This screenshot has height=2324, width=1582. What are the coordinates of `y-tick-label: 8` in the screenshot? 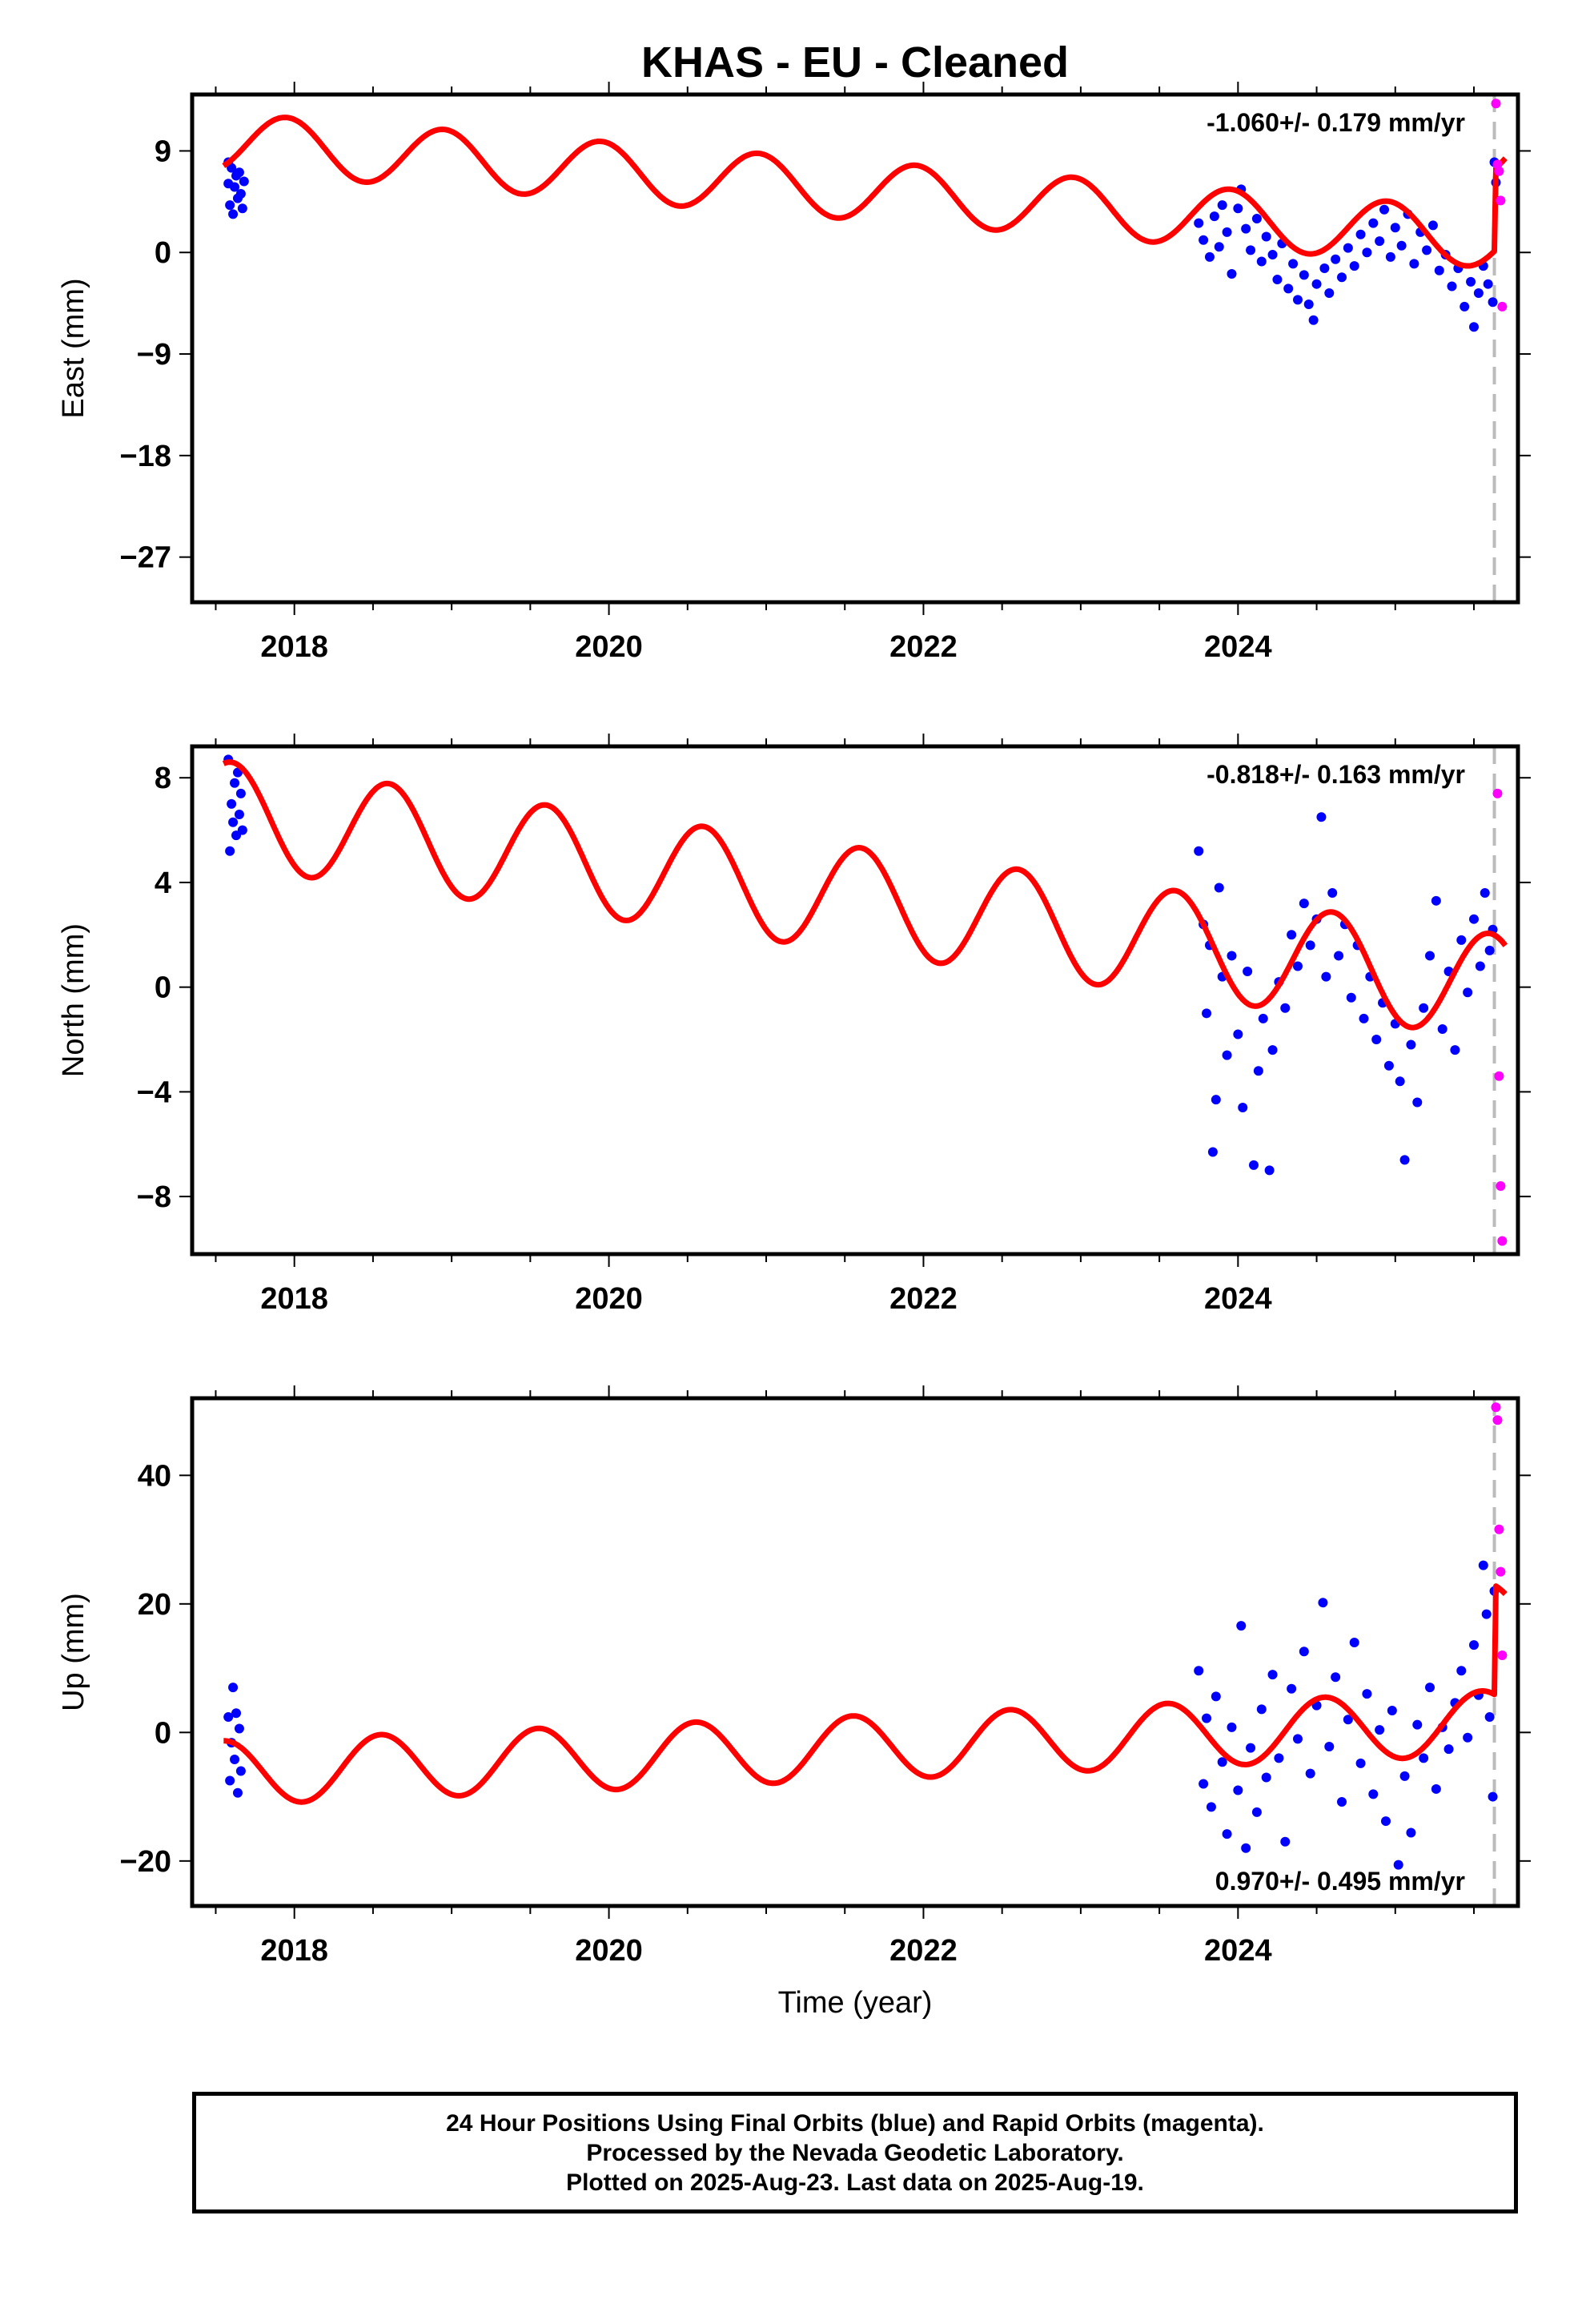 It's located at (163, 779).